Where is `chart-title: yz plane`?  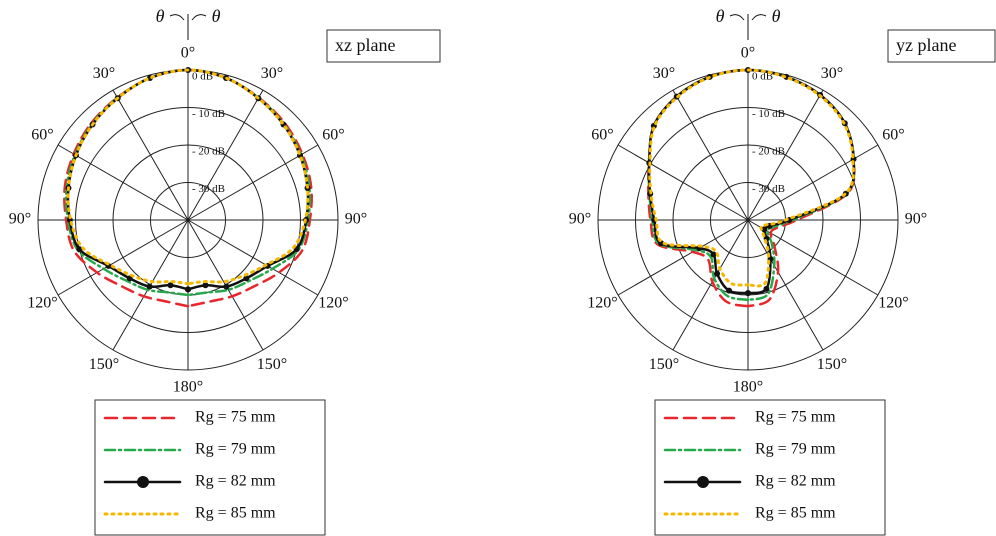 chart-title: yz plane is located at coordinates (926, 45).